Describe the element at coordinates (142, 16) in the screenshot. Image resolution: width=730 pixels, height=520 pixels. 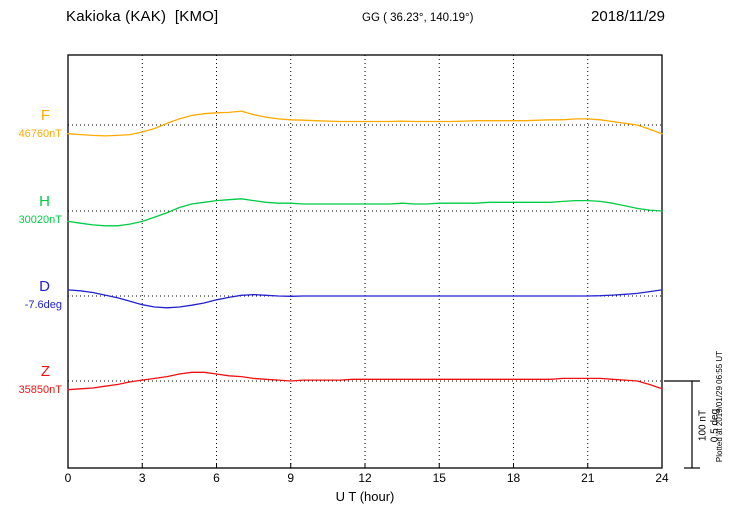
I see `station-title: Kakioka (KAK) [KMO]` at that location.